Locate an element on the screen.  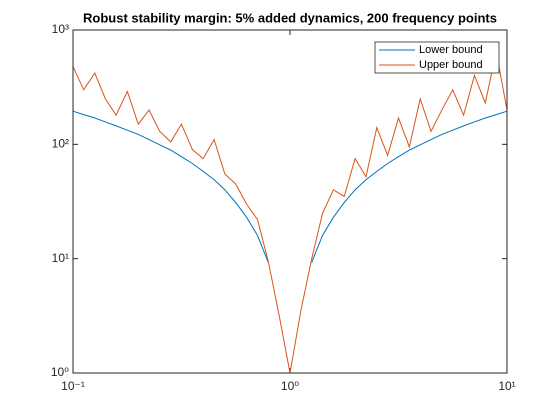
legend-box is located at coordinates (437, 57).